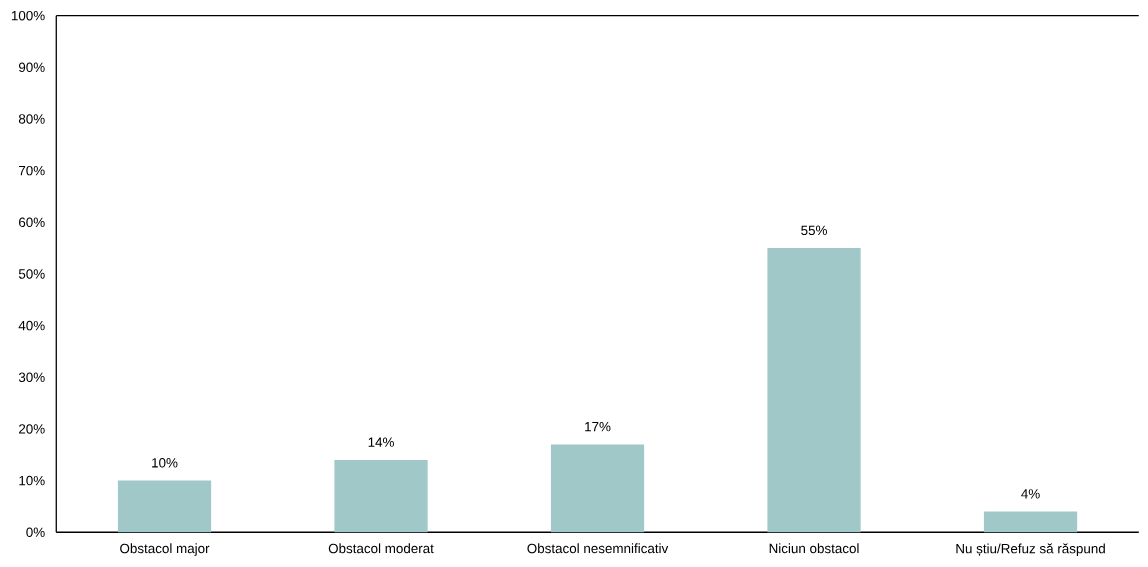 This screenshot has height=567, width=1148. I want to click on x-tick-label: Obstacol moderat, so click(381, 548).